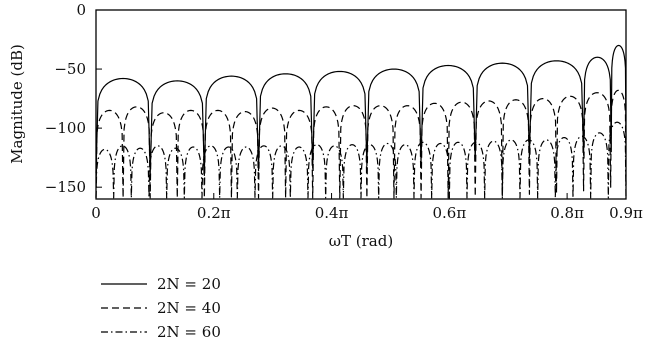  I want to click on y-axis-label: Magnitude (dB), so click(17, 104).